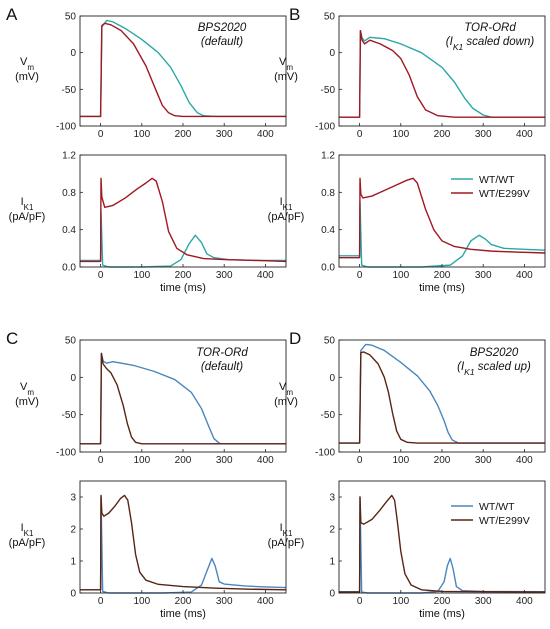  I want to click on y-tick-label: 3, so click(332, 498).